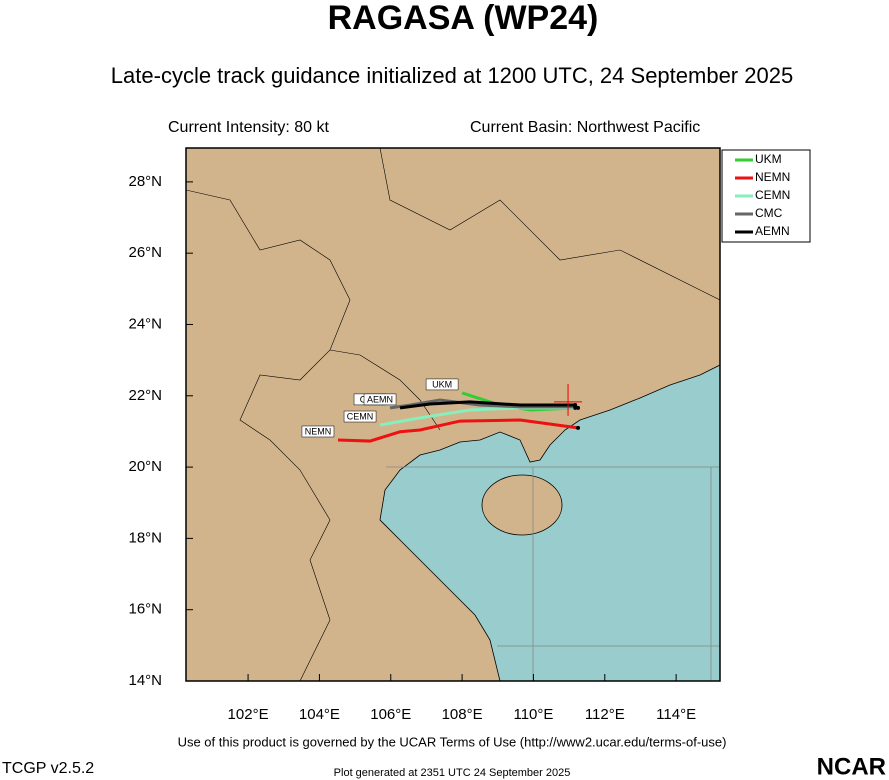 The height and width of the screenshot is (780, 889). Describe the element at coordinates (772, 177) in the screenshot. I see `legend-label: NEMN` at that location.